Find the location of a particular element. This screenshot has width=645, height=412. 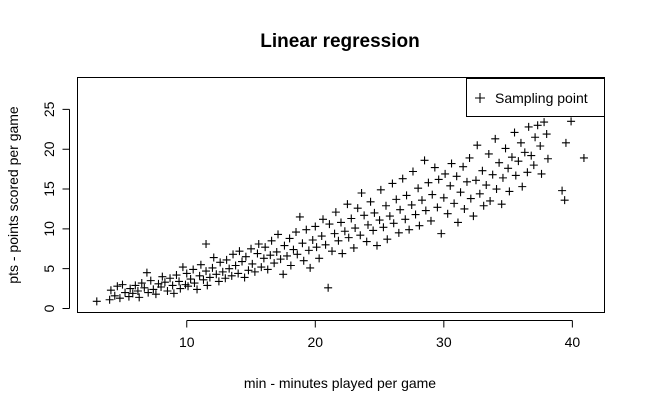

y-axis-line is located at coordinates (66, 209).